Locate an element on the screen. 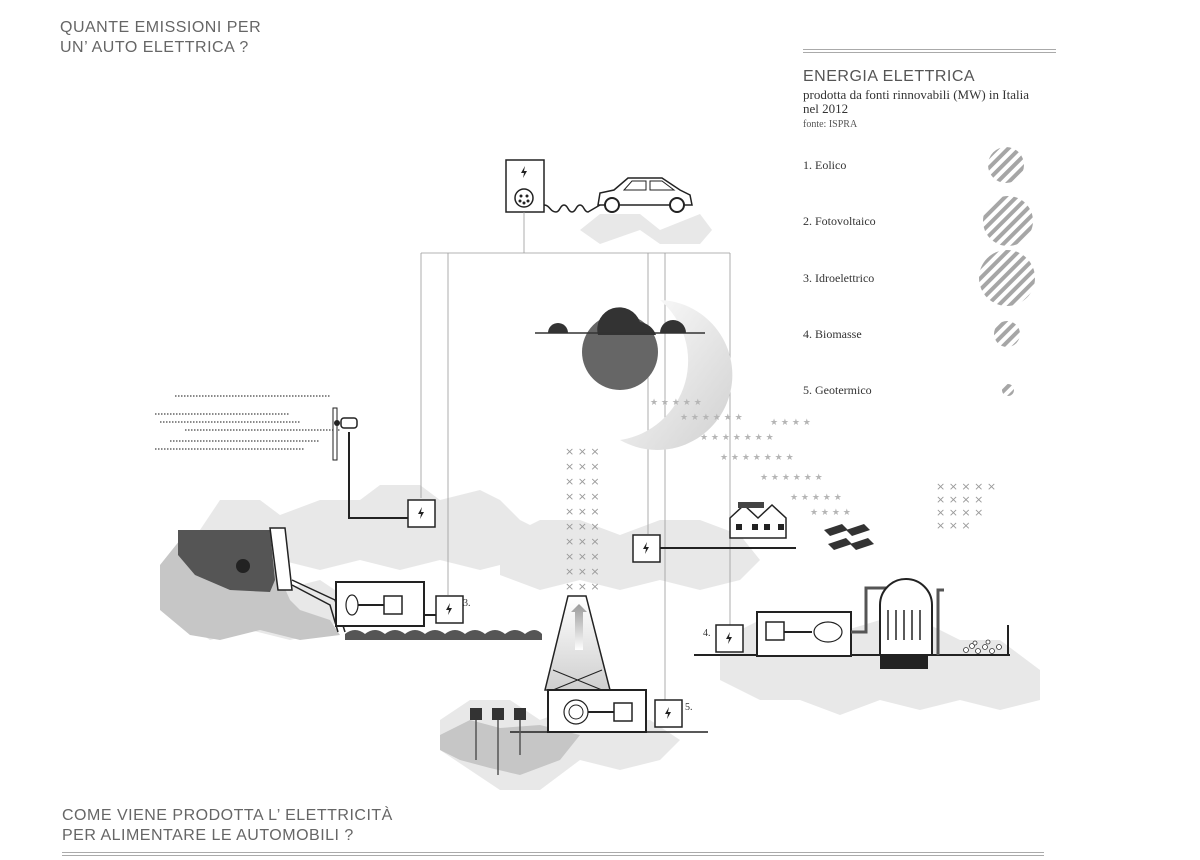 This screenshot has width=1200, height=860. title-line-2: UN’ AUTO ELETTRICA ? is located at coordinates (154, 47).